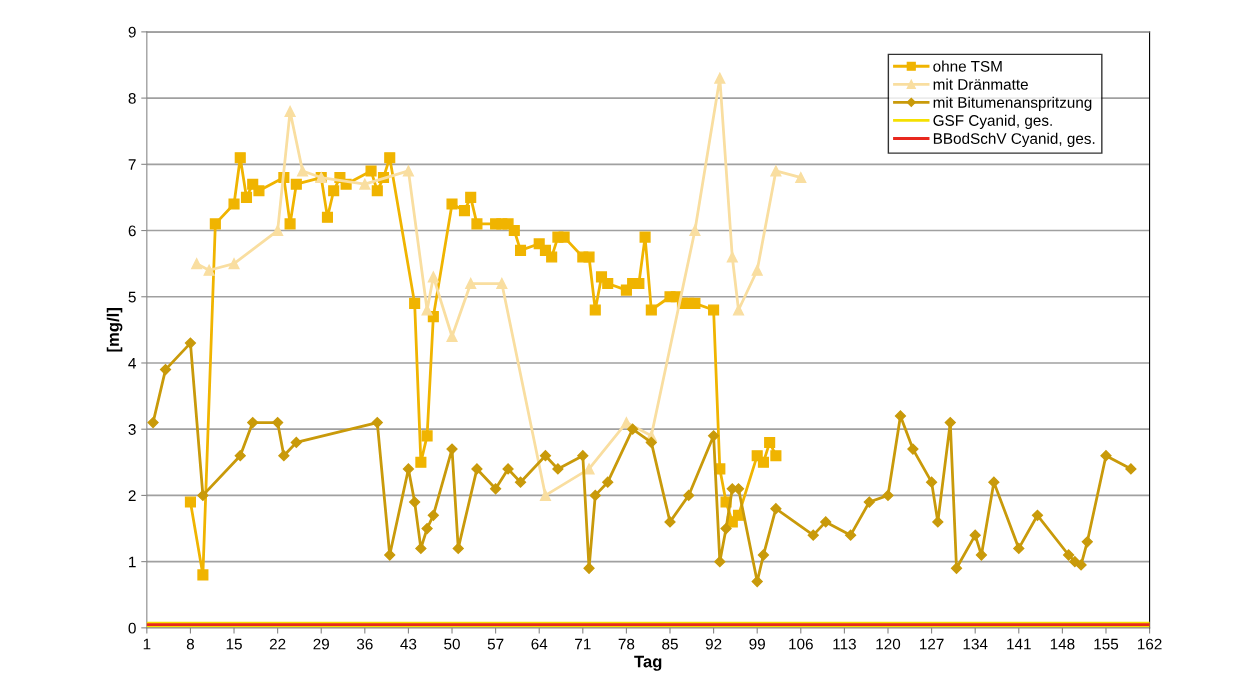 This screenshot has height=693, width=1255. What do you see at coordinates (132, 495) in the screenshot?
I see `y-tick-label: 2` at bounding box center [132, 495].